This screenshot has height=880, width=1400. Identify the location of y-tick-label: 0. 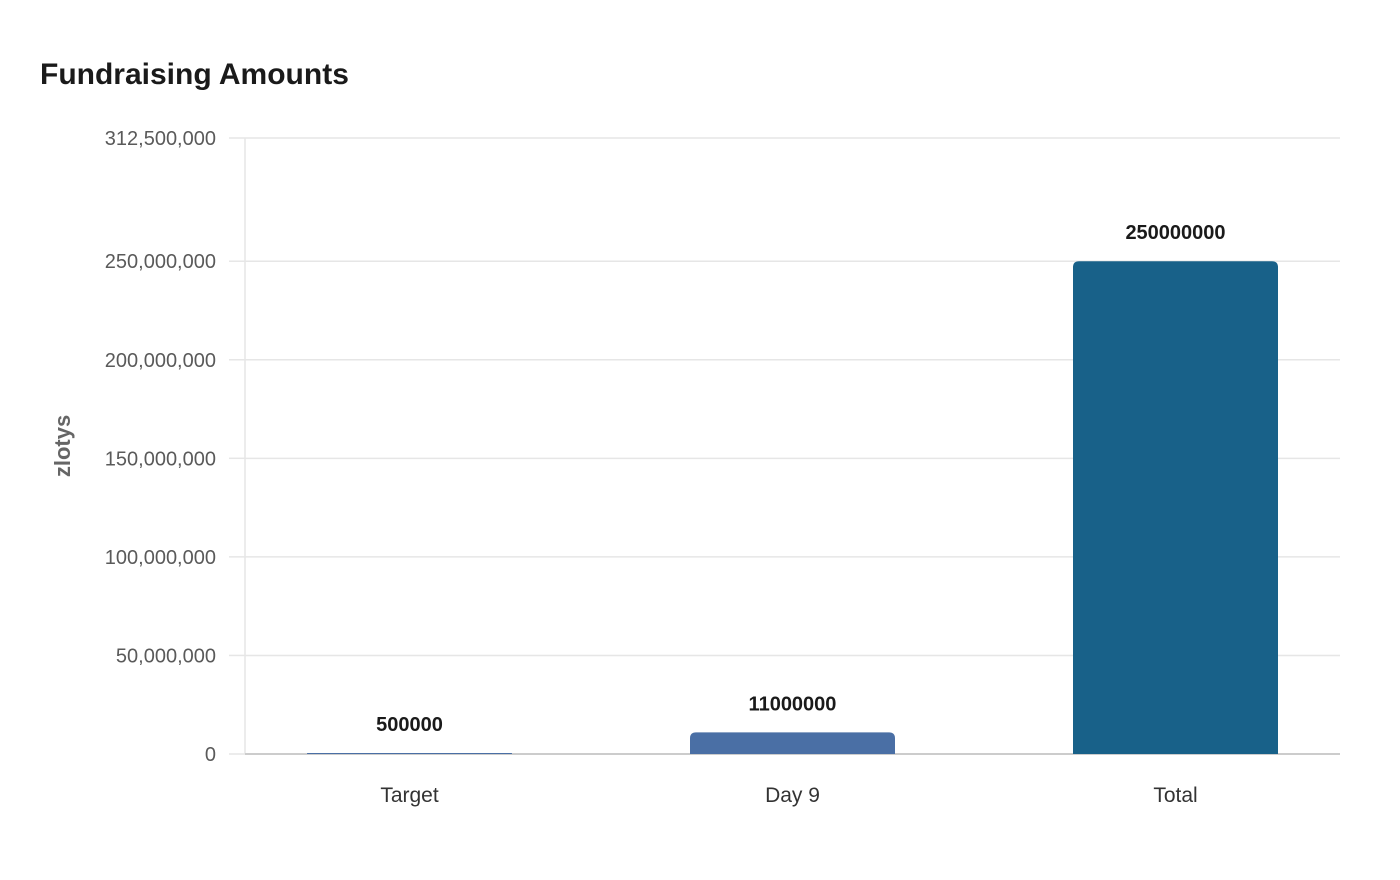
(210, 755).